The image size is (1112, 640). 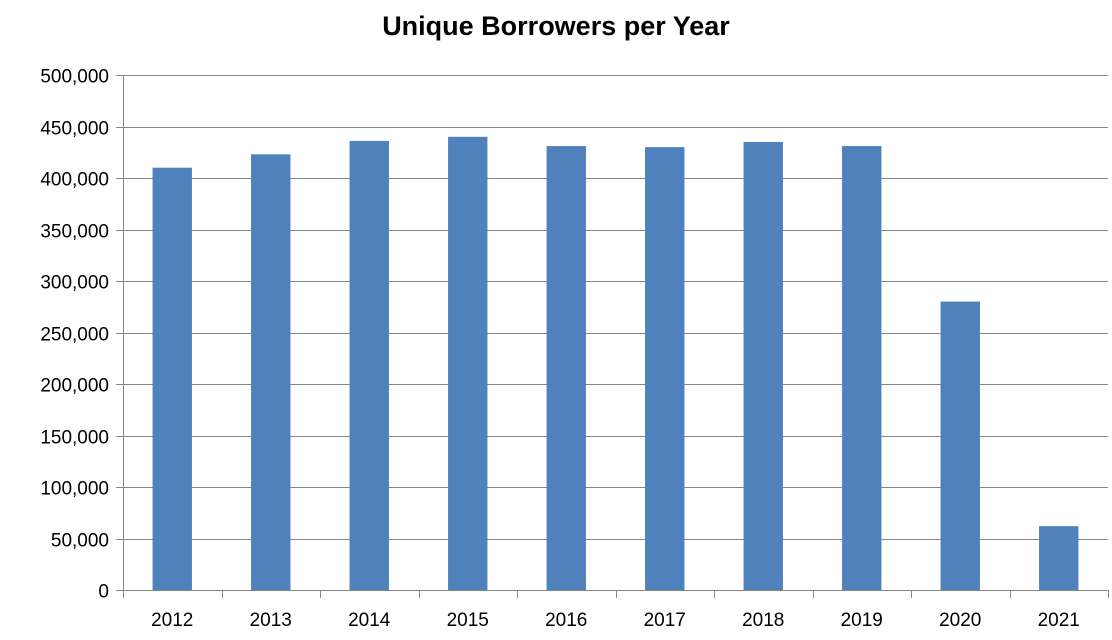 What do you see at coordinates (369, 620) in the screenshot?
I see `x-tick-label: 2014` at bounding box center [369, 620].